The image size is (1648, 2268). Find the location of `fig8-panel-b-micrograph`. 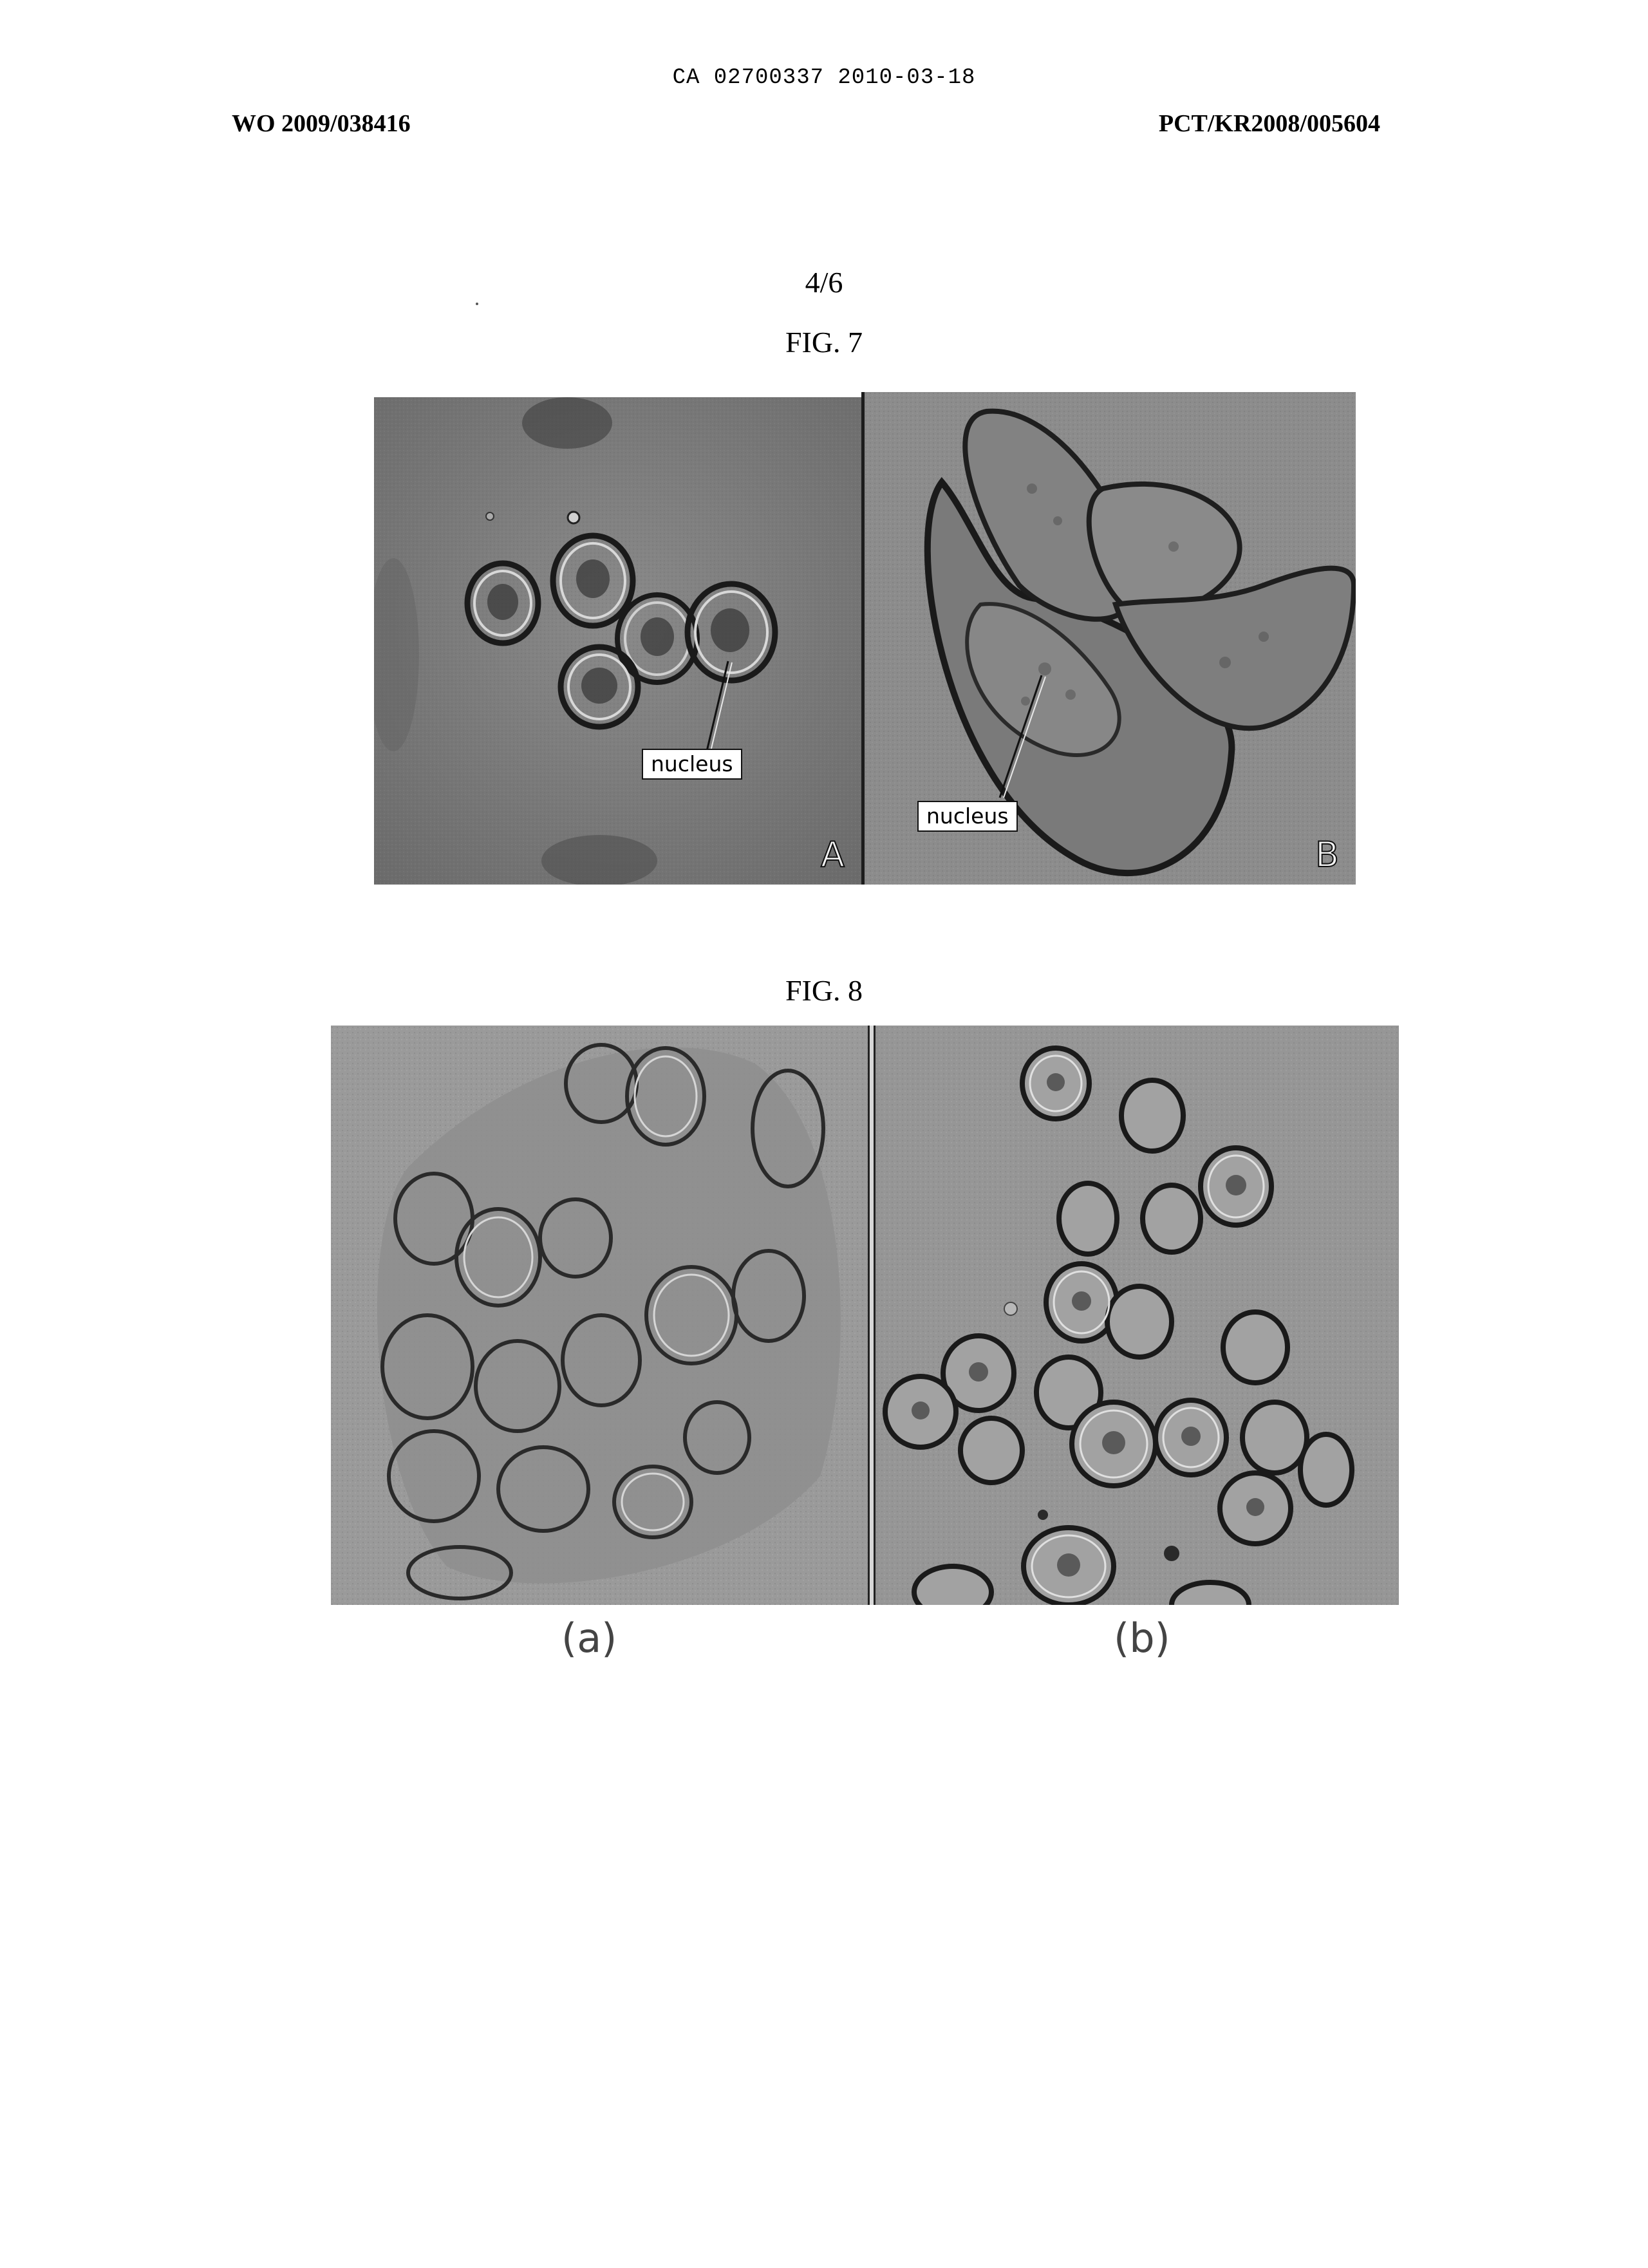

fig8-panel-b-micrograph is located at coordinates (1138, 1315).